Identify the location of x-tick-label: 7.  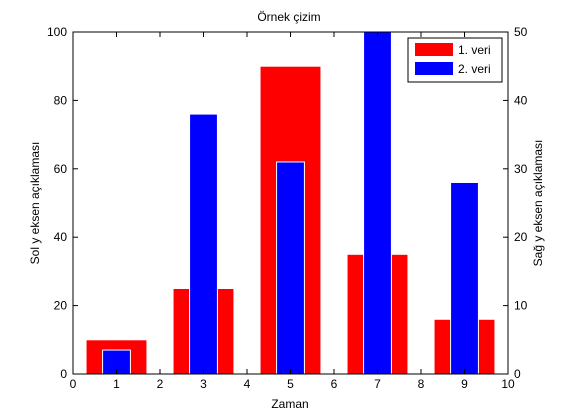
(377, 384).